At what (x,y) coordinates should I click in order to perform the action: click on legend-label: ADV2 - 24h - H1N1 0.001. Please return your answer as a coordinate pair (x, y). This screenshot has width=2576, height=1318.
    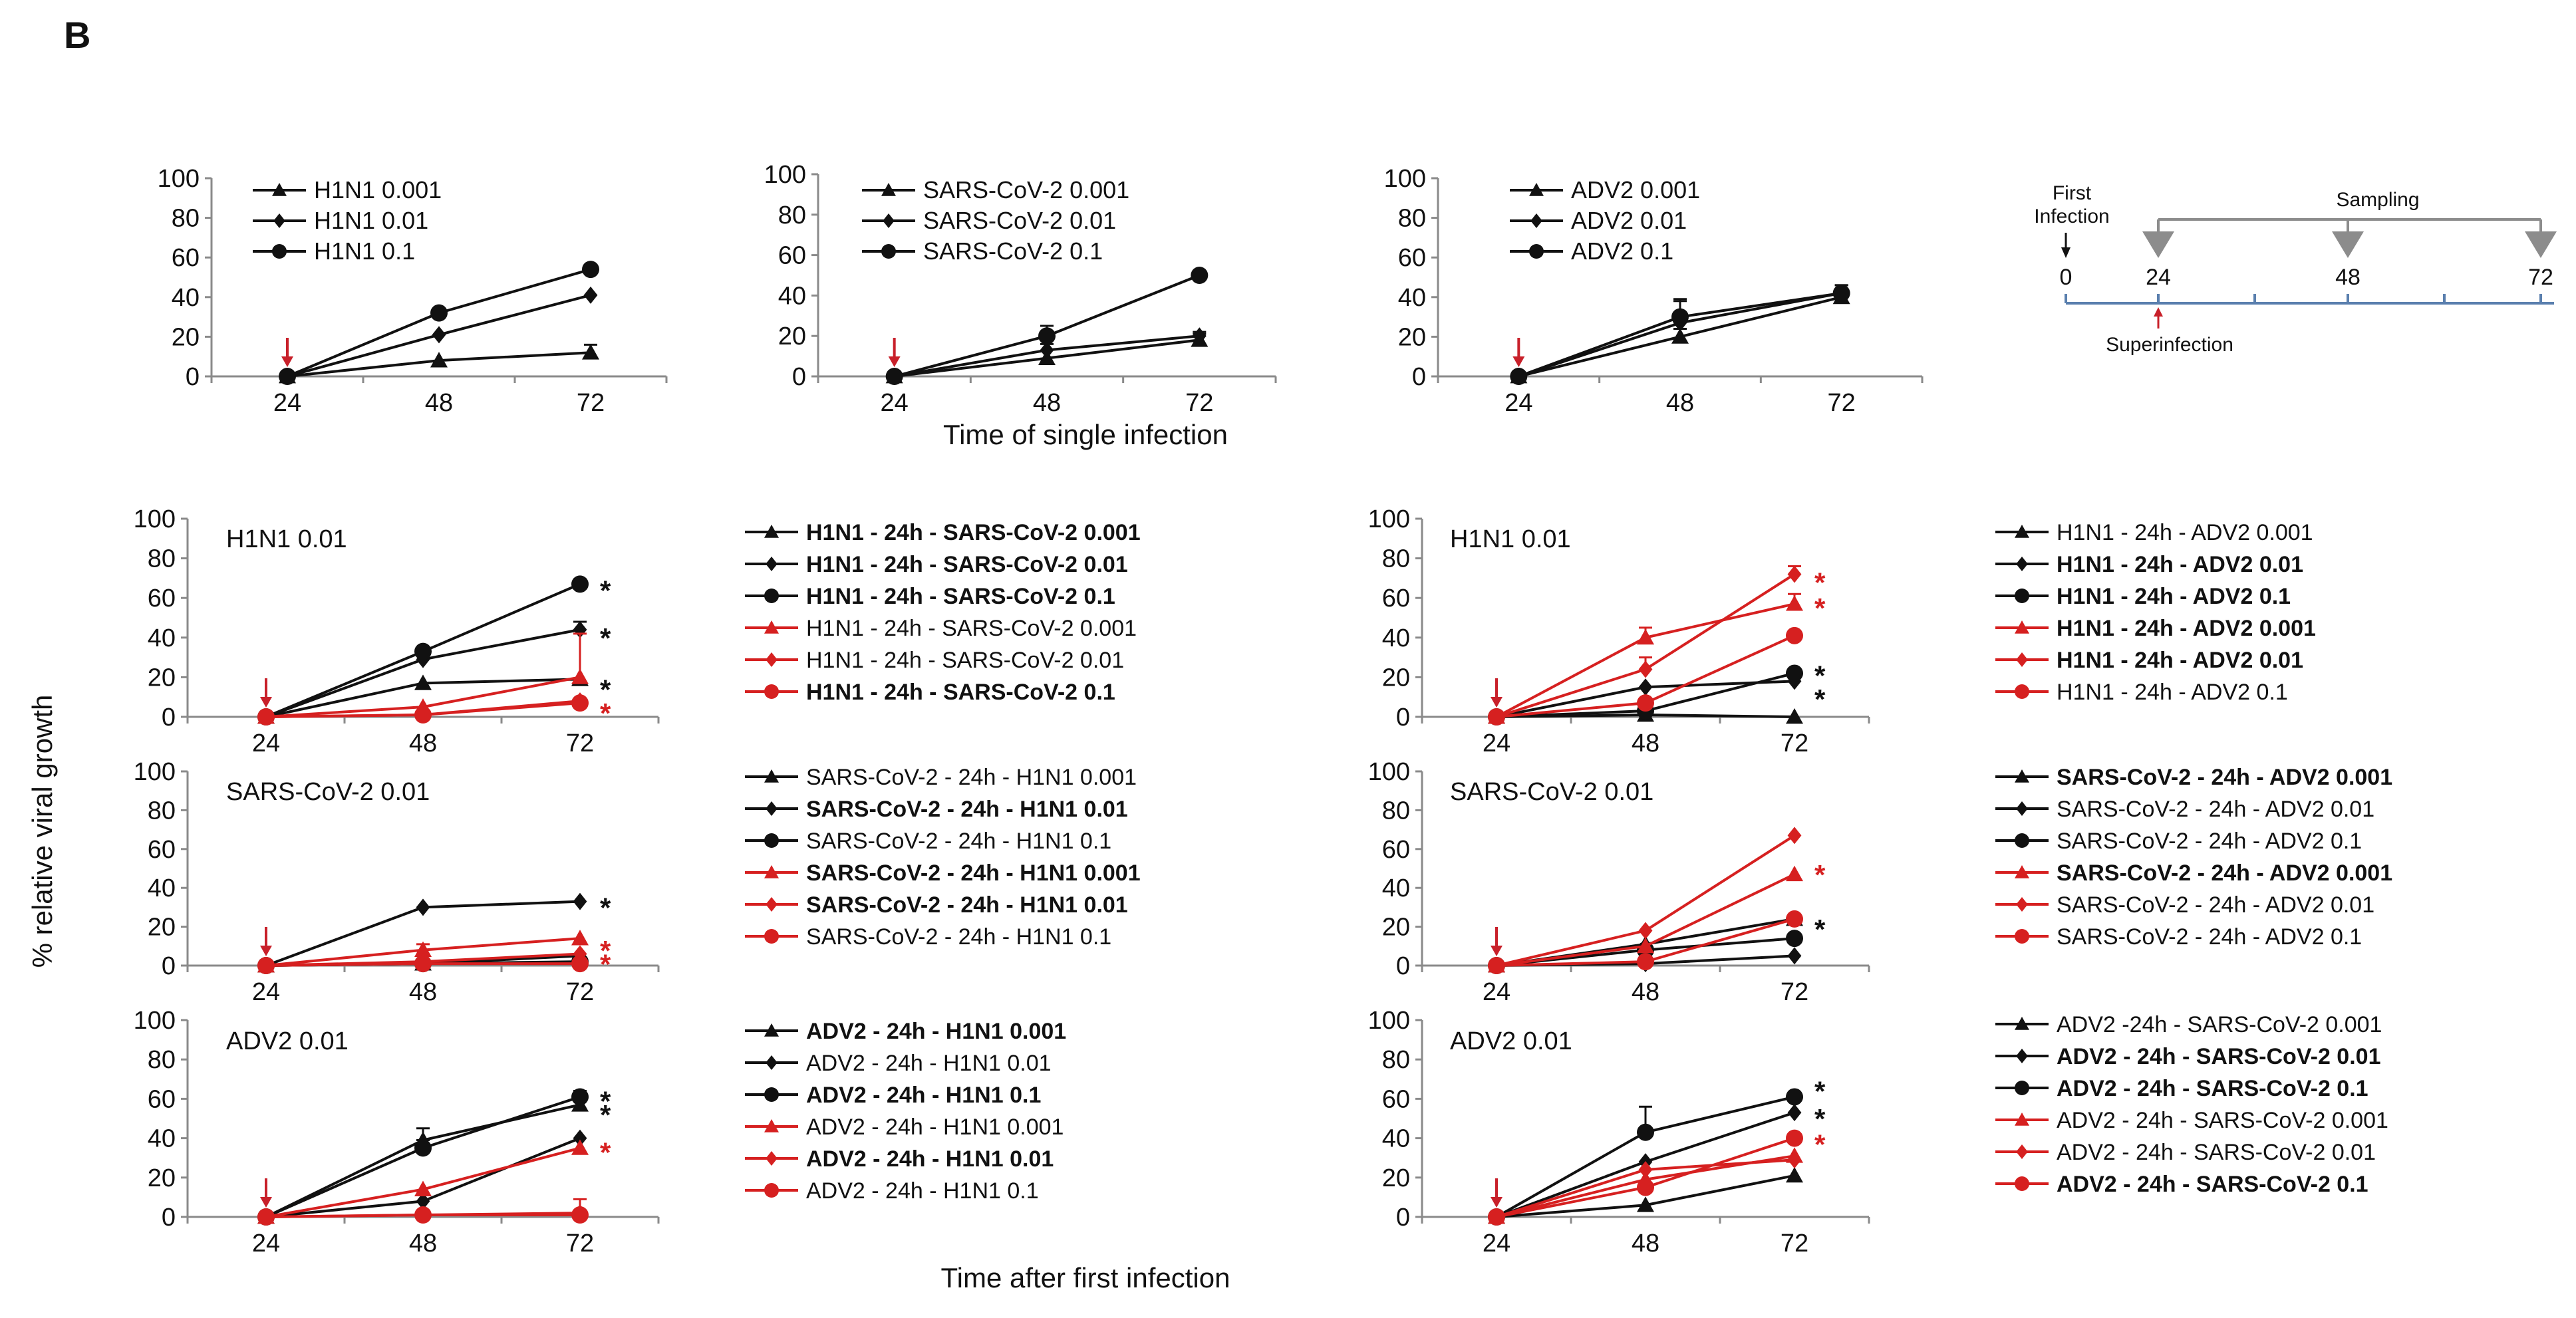
    Looking at the image, I should click on (936, 1031).